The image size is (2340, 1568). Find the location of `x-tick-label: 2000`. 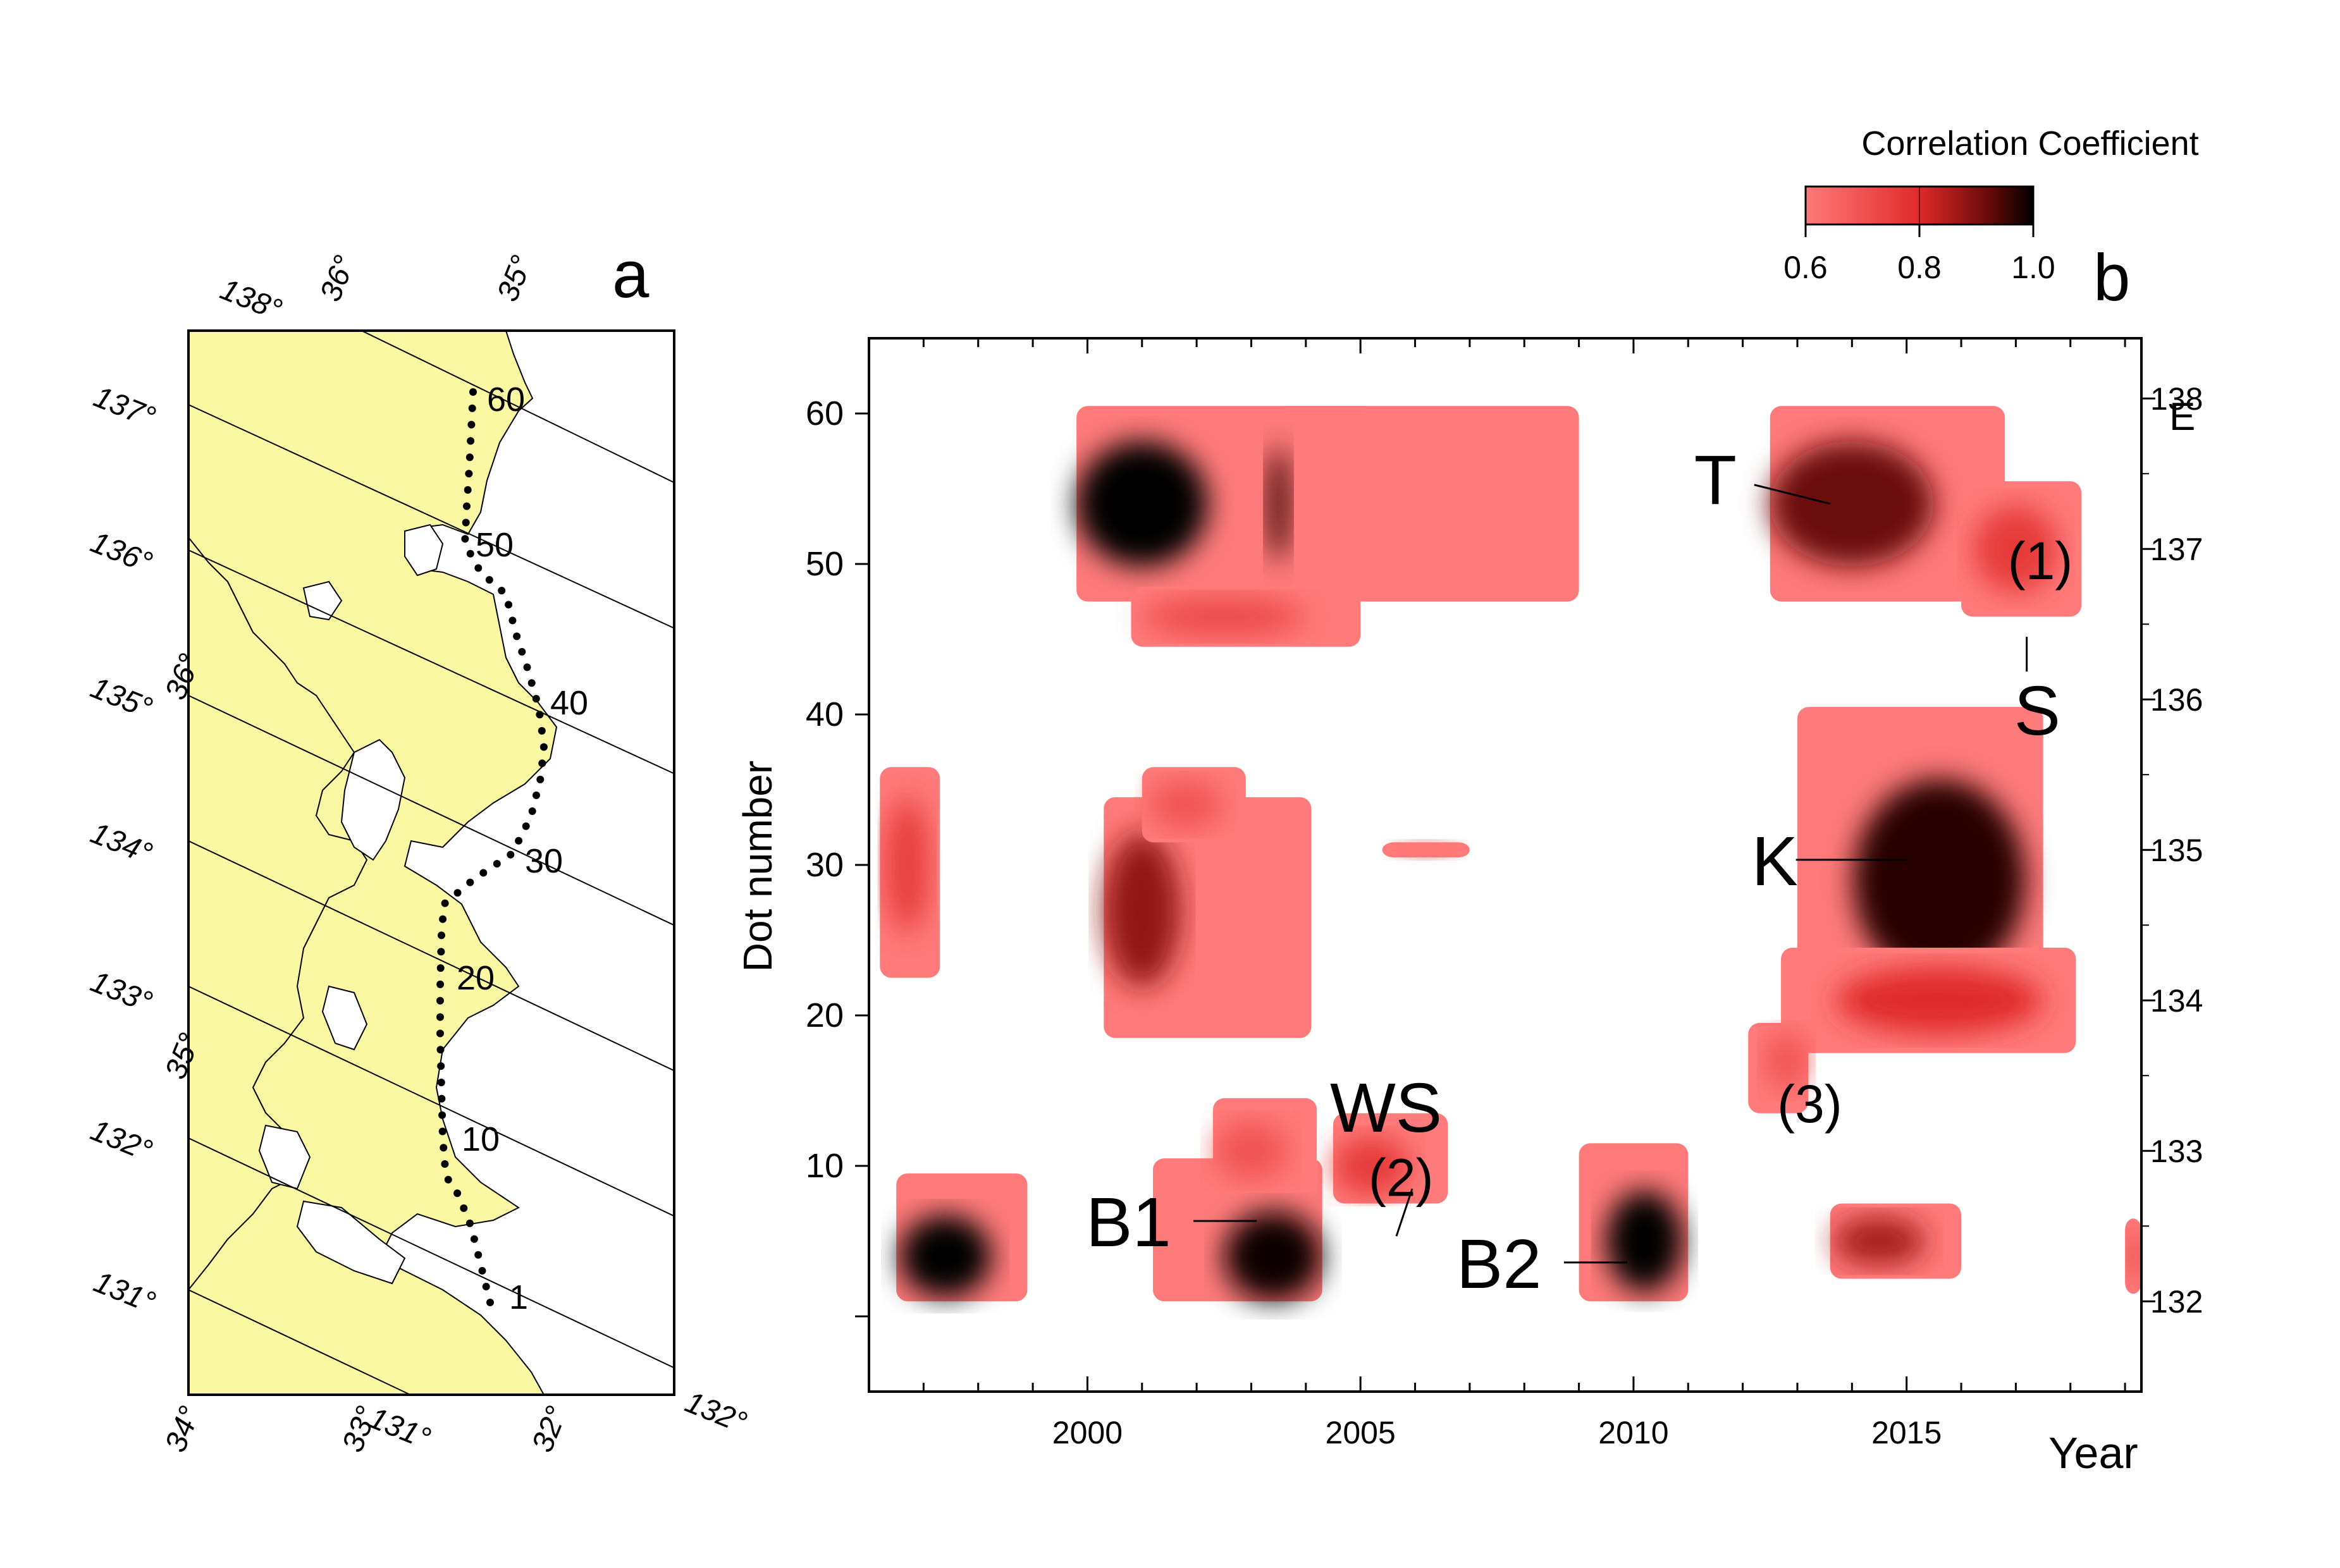

x-tick-label: 2000 is located at coordinates (1087, 1432).